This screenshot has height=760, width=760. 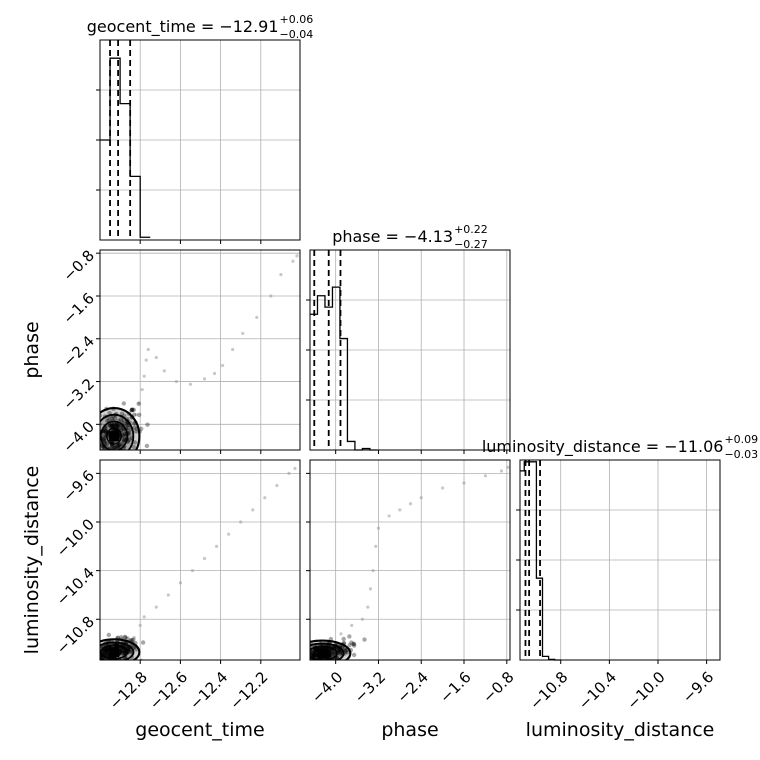 I want to click on y-axis-label-luminosity_distance: luminosity_distance, so click(x=32, y=560).